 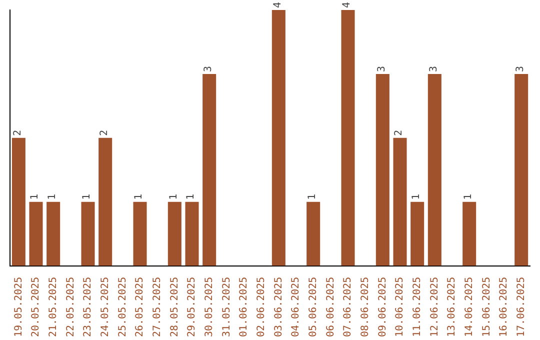 What do you see at coordinates (417, 307) in the screenshot?
I see `x-tick-label: 11.06.2025` at bounding box center [417, 307].